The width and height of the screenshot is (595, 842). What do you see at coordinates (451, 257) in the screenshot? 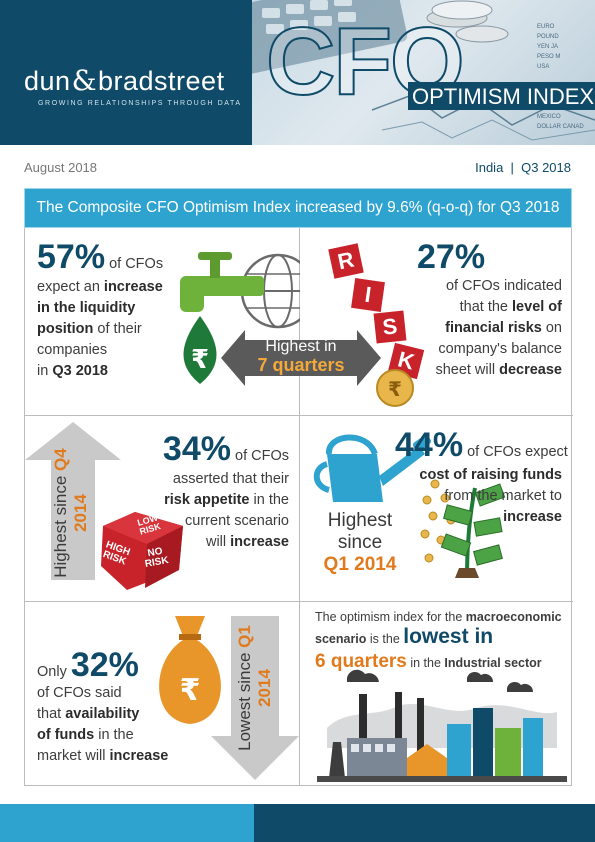
I see `risk-percent: 27%` at bounding box center [451, 257].